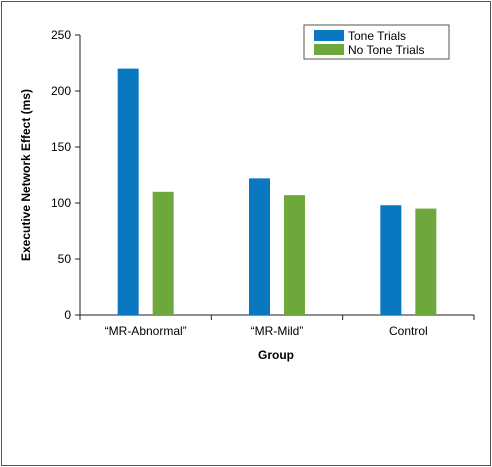  What do you see at coordinates (386, 50) in the screenshot?
I see `legend-label-no-tone-trials: No Tone Trials` at bounding box center [386, 50].